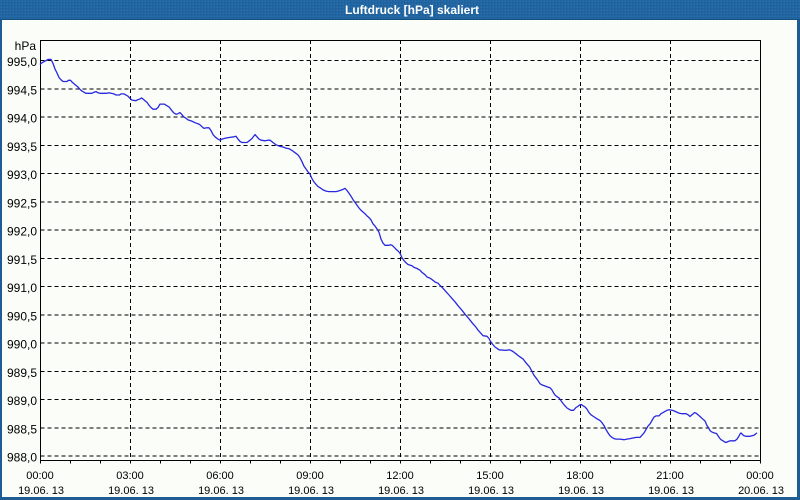 This screenshot has height=500, width=800. What do you see at coordinates (22, 401) in the screenshot?
I see `svg-text: 989,0` at bounding box center [22, 401].